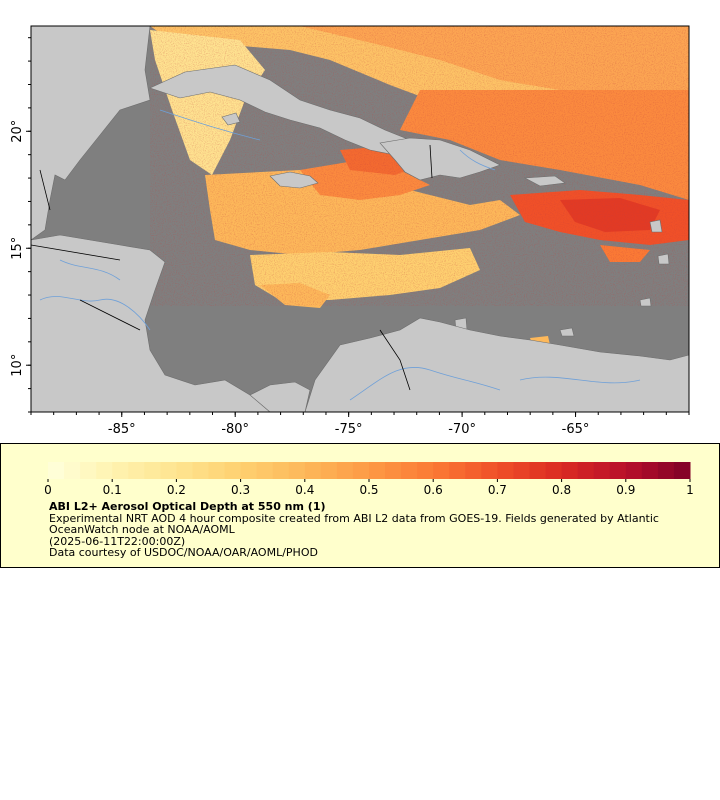 This screenshot has width=720, height=800. Describe the element at coordinates (176, 488) in the screenshot. I see `colorbar-label: 0.2` at that location.